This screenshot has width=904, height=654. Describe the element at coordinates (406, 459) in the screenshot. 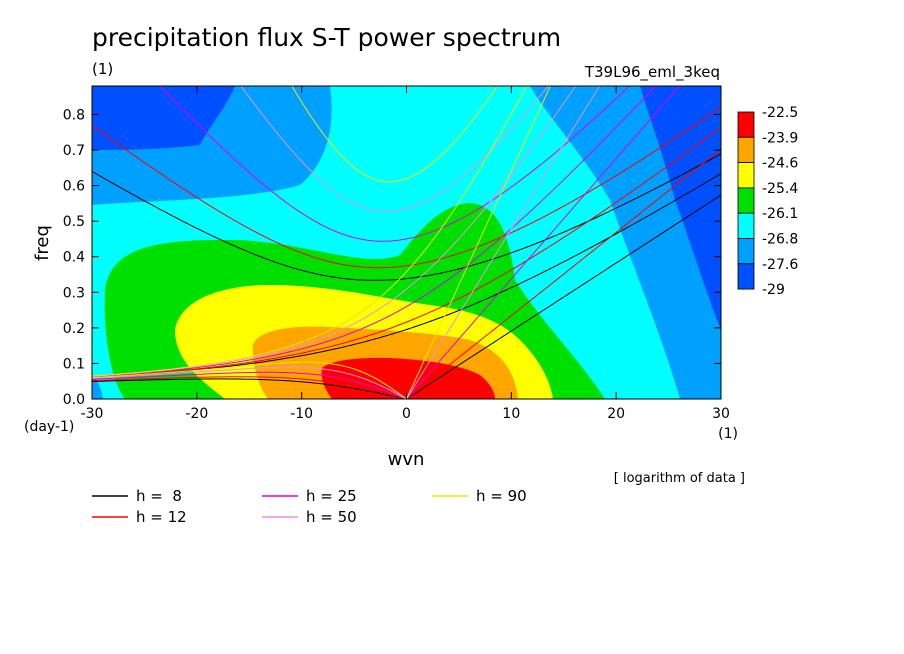

I see `x-axis-label: wvn` at that location.